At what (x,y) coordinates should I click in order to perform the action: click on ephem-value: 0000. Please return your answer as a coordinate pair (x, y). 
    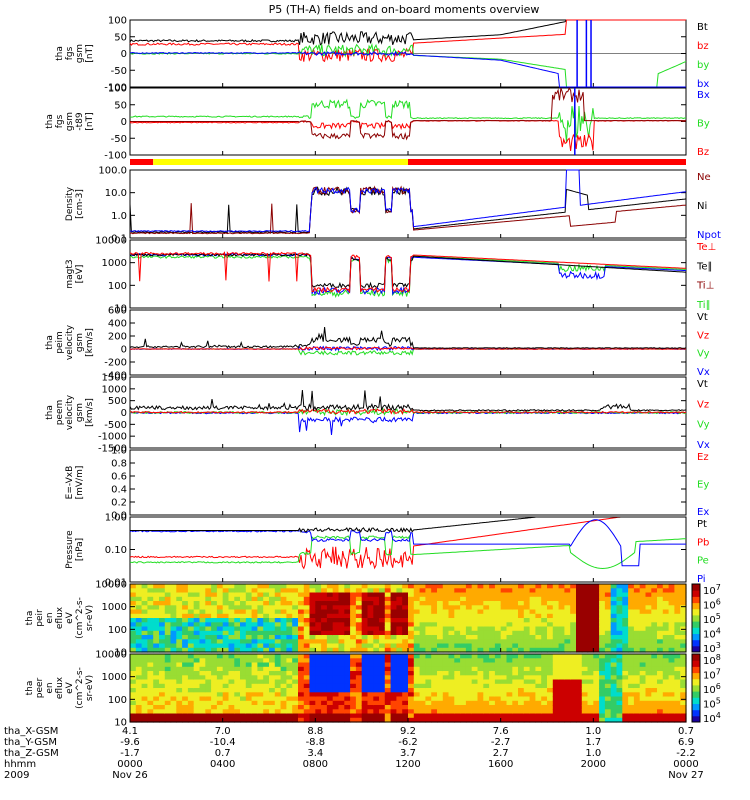
    Looking at the image, I should click on (685, 764).